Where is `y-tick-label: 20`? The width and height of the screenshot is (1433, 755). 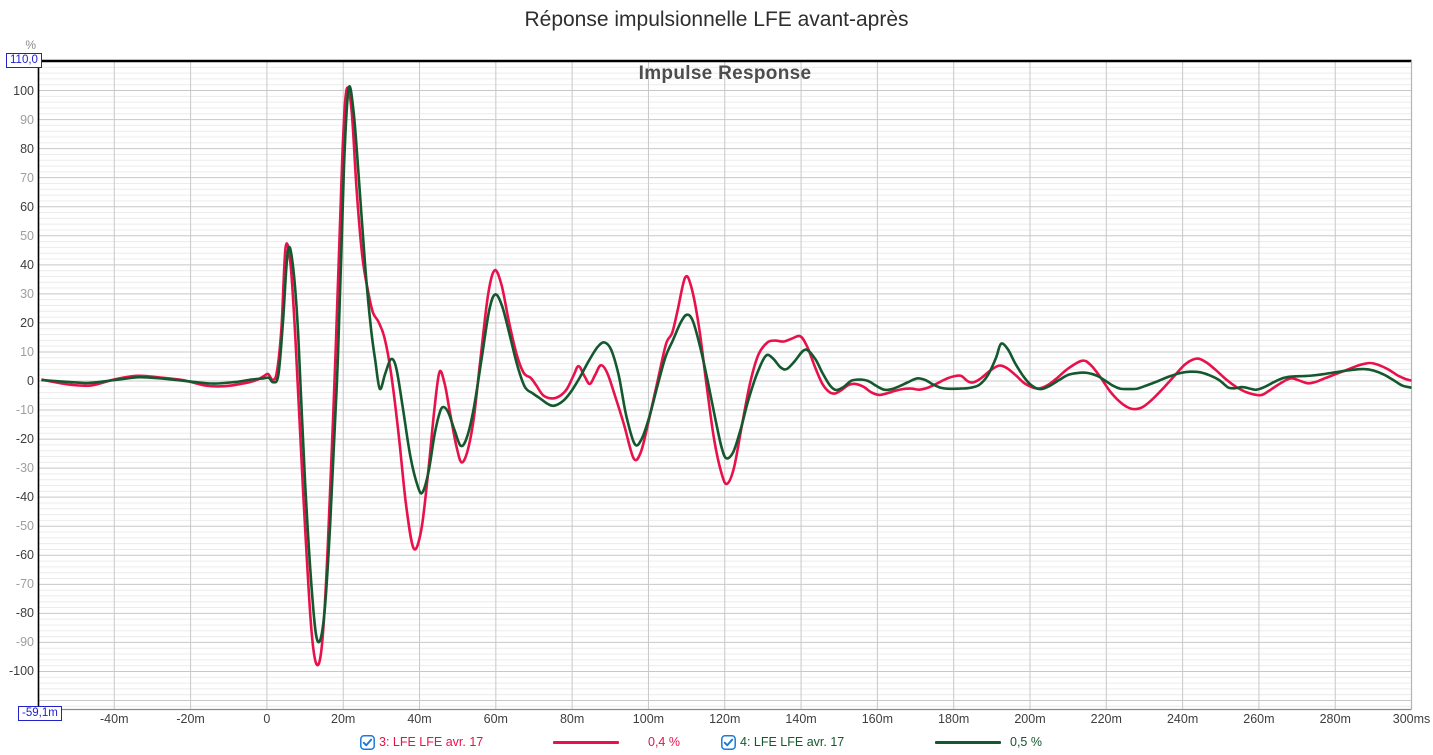
y-tick-label: 20 is located at coordinates (27, 322).